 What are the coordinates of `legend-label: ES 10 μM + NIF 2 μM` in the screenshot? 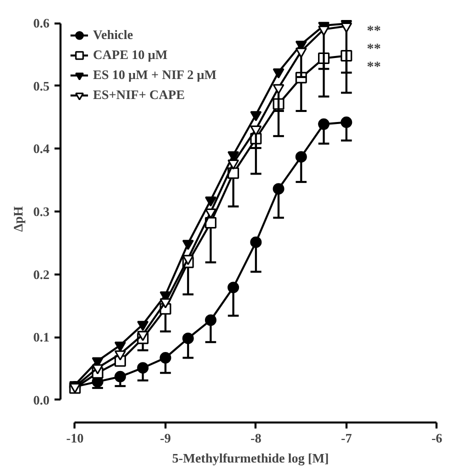 It's located at (154, 75).